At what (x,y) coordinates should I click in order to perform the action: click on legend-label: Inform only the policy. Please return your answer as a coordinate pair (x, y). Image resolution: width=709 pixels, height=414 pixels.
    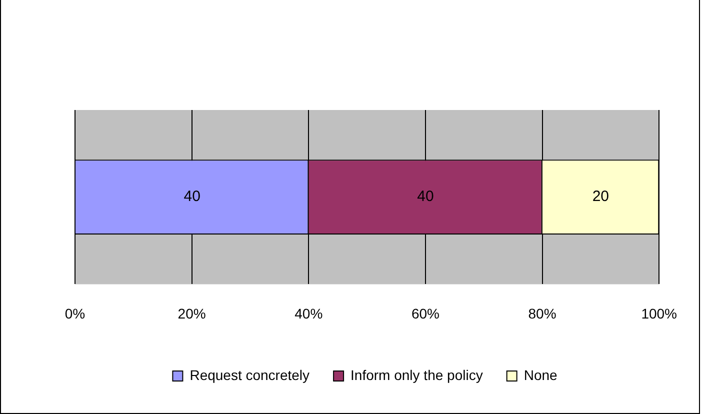
    Looking at the image, I should click on (416, 374).